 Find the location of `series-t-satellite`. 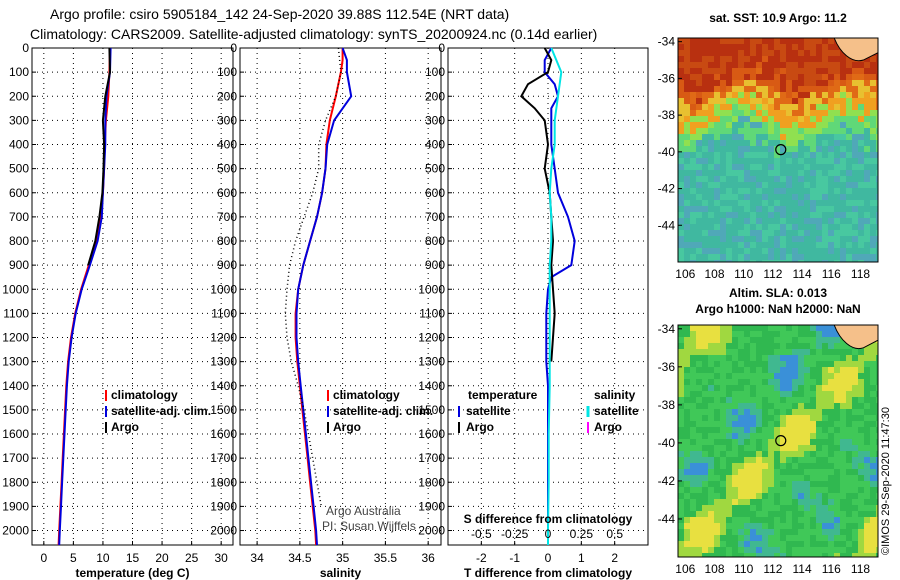

series-t-satellite is located at coordinates (559, 296).